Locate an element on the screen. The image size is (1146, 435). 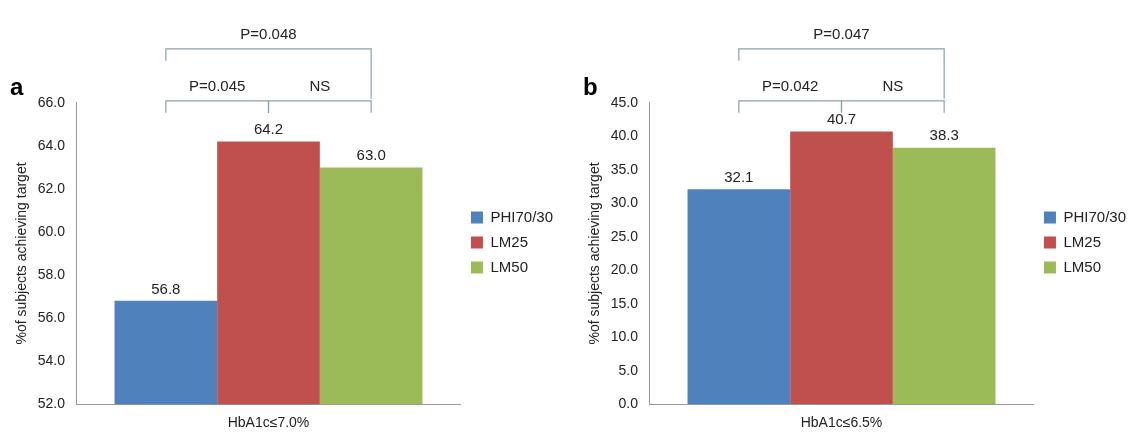
y-tick-label: 52.0 is located at coordinates (51, 403).